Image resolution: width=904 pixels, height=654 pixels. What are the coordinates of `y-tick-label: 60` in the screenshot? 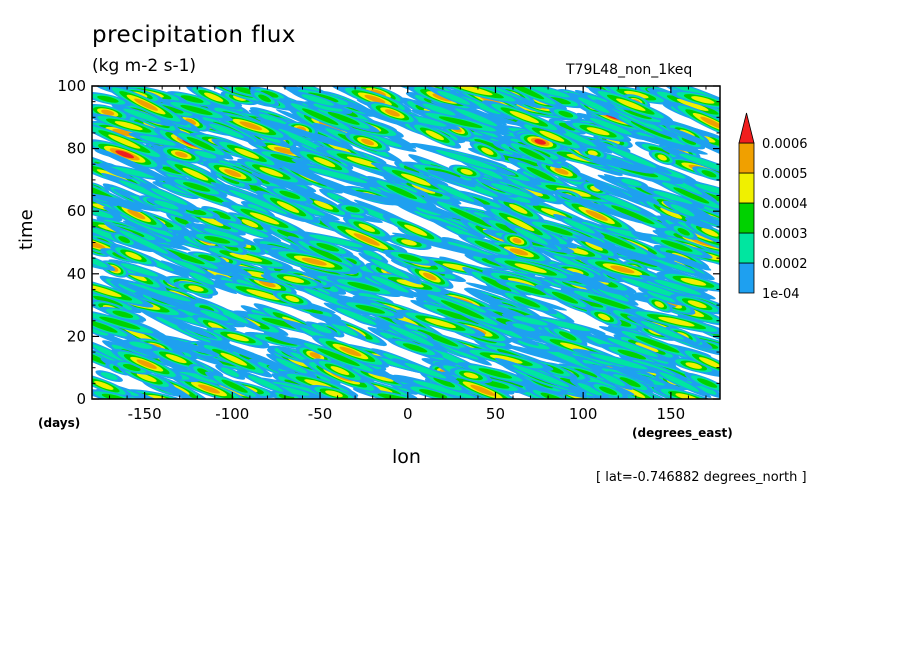 It's located at (76, 211).